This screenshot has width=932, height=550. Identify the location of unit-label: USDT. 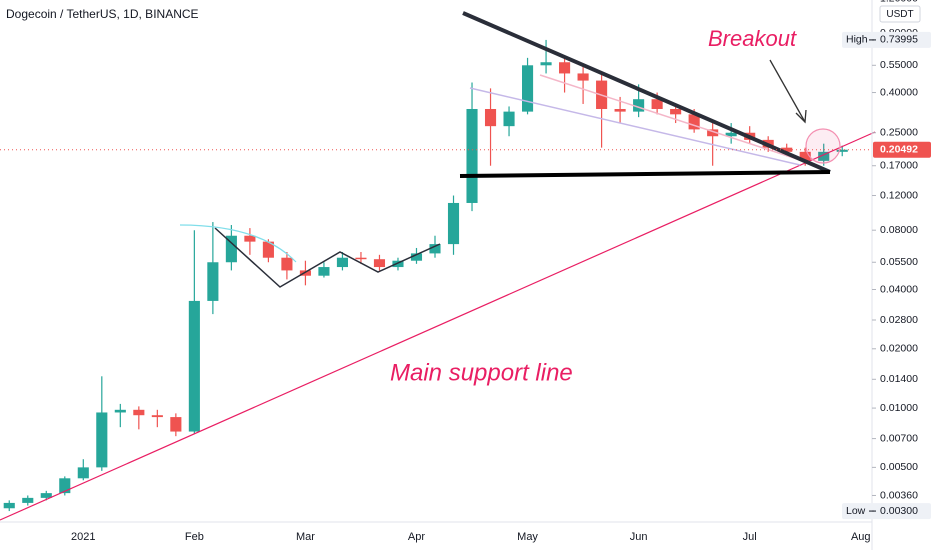
(899, 14).